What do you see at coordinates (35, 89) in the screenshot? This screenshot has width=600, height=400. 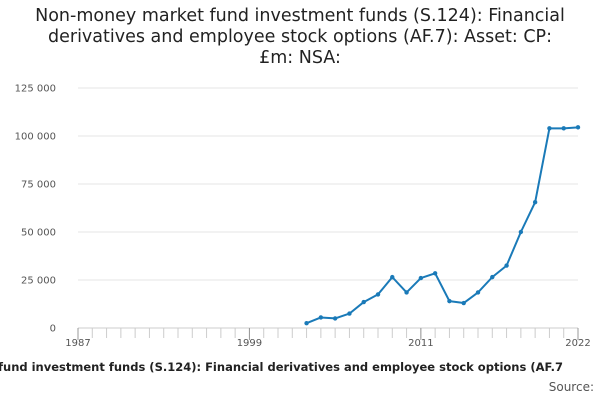 I see `y-tick-label: 125 000` at bounding box center [35, 89].